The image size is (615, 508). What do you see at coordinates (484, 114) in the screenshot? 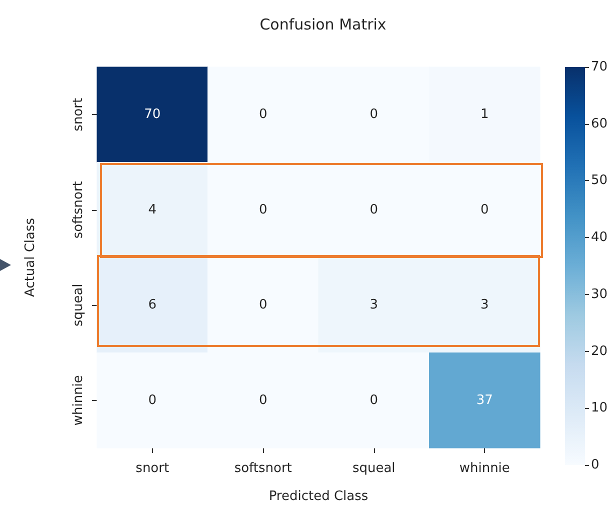
I see `data-label: 1` at bounding box center [484, 114].